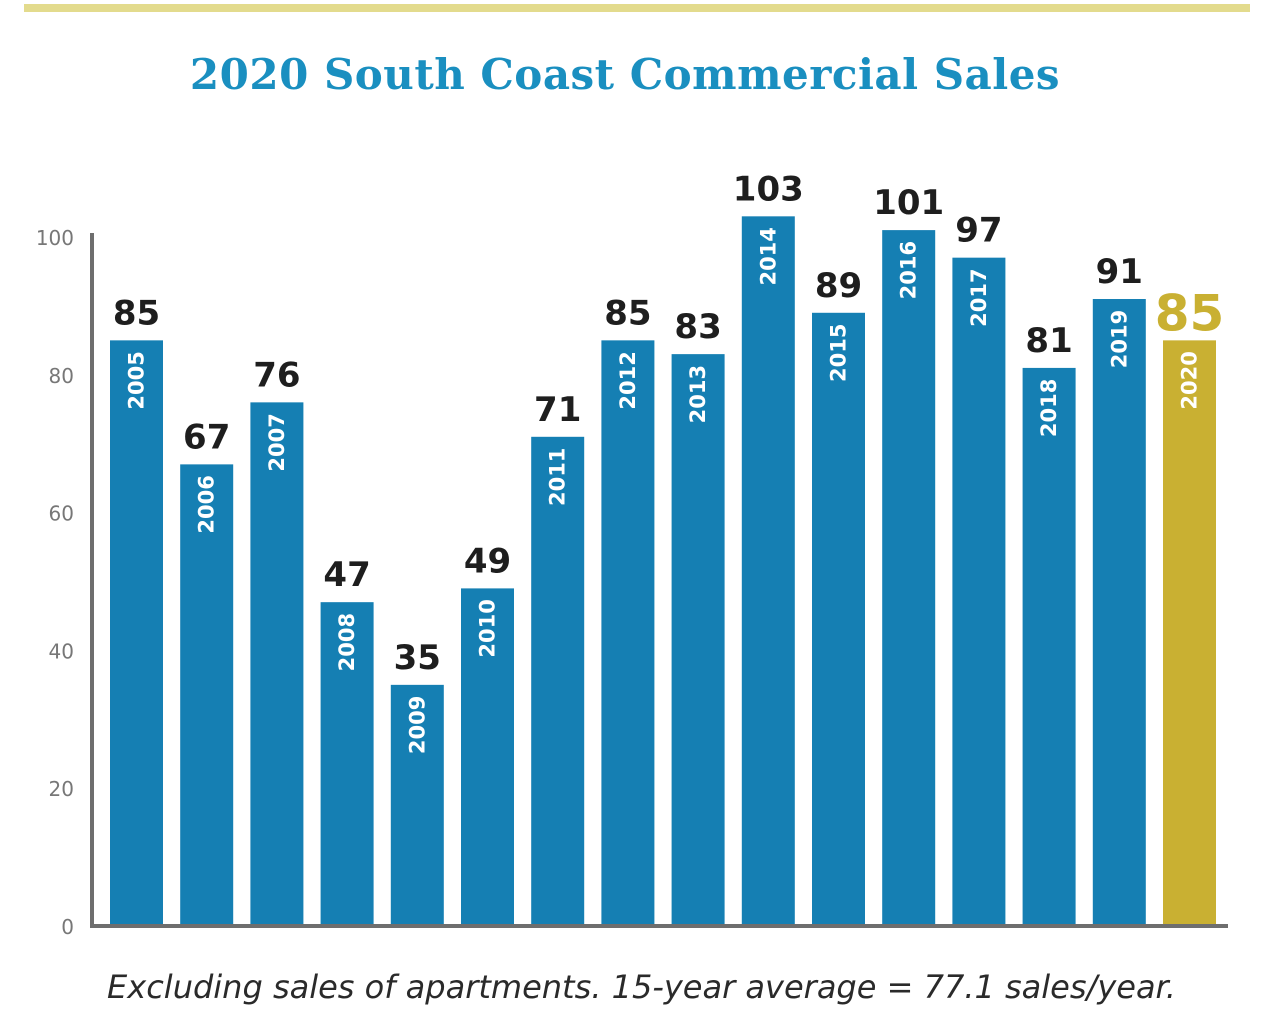 The width and height of the screenshot is (1283, 1024). Describe the element at coordinates (908, 203) in the screenshot. I see `value-label-2016: 101` at that location.